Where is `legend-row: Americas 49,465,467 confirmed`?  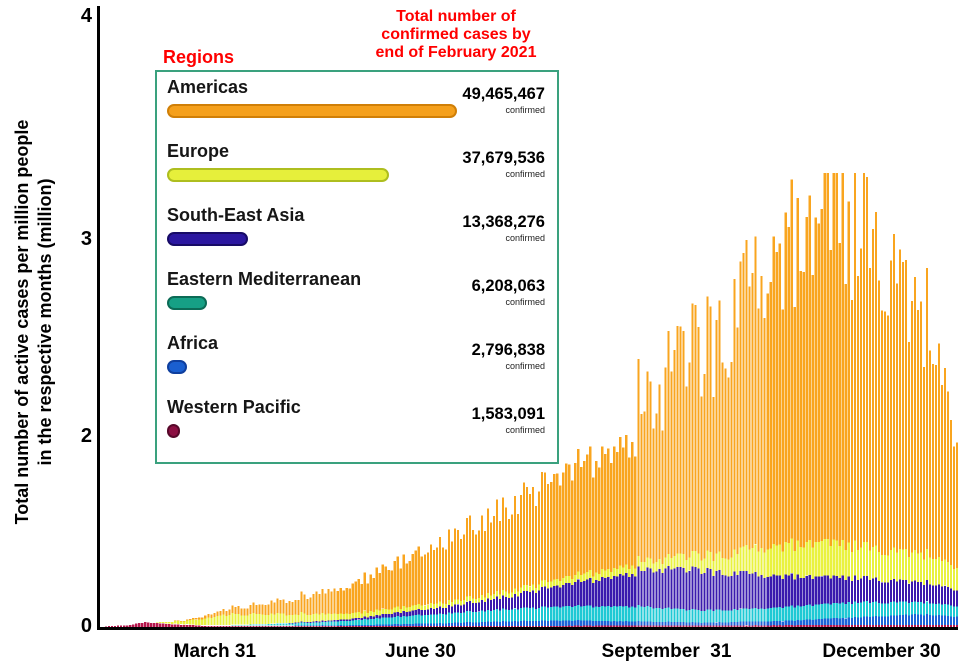
legend-row: Americas 49,465,467 confirmed is located at coordinates (357, 106).